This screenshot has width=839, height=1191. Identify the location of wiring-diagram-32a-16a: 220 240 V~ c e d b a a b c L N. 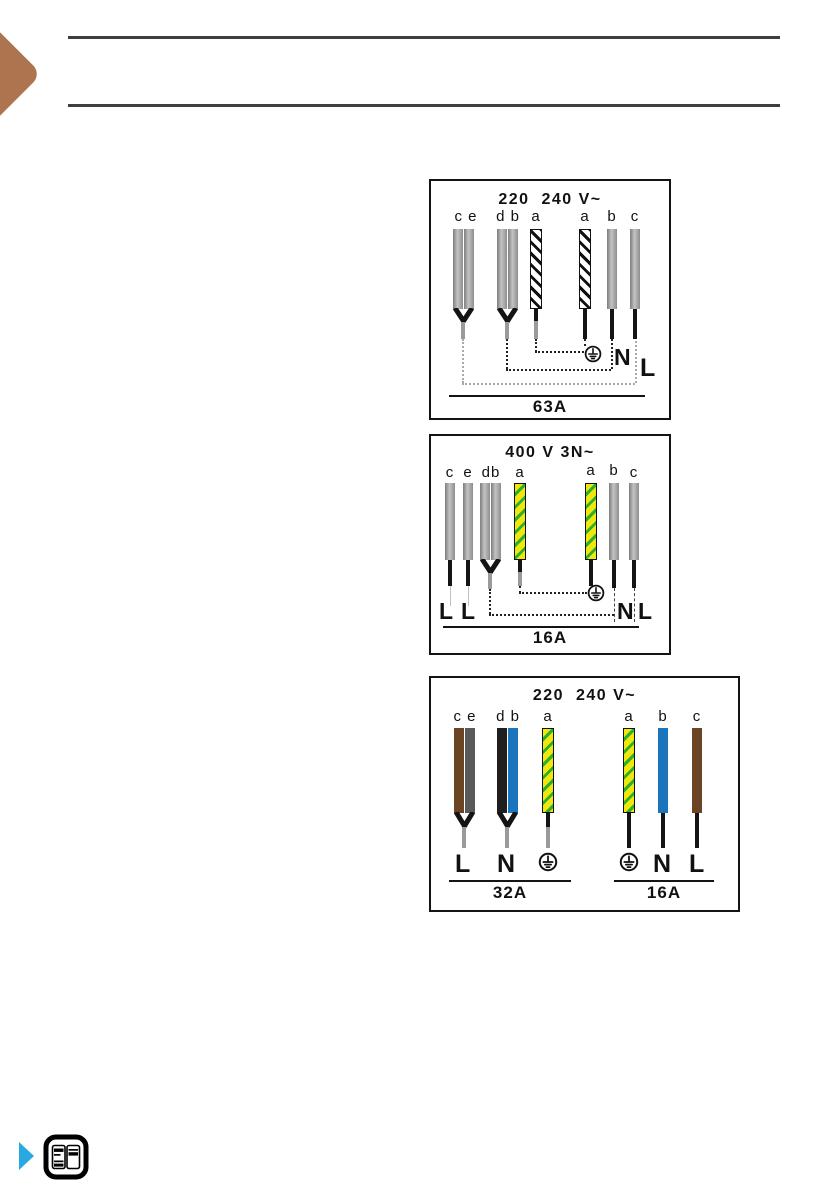
(584, 794).